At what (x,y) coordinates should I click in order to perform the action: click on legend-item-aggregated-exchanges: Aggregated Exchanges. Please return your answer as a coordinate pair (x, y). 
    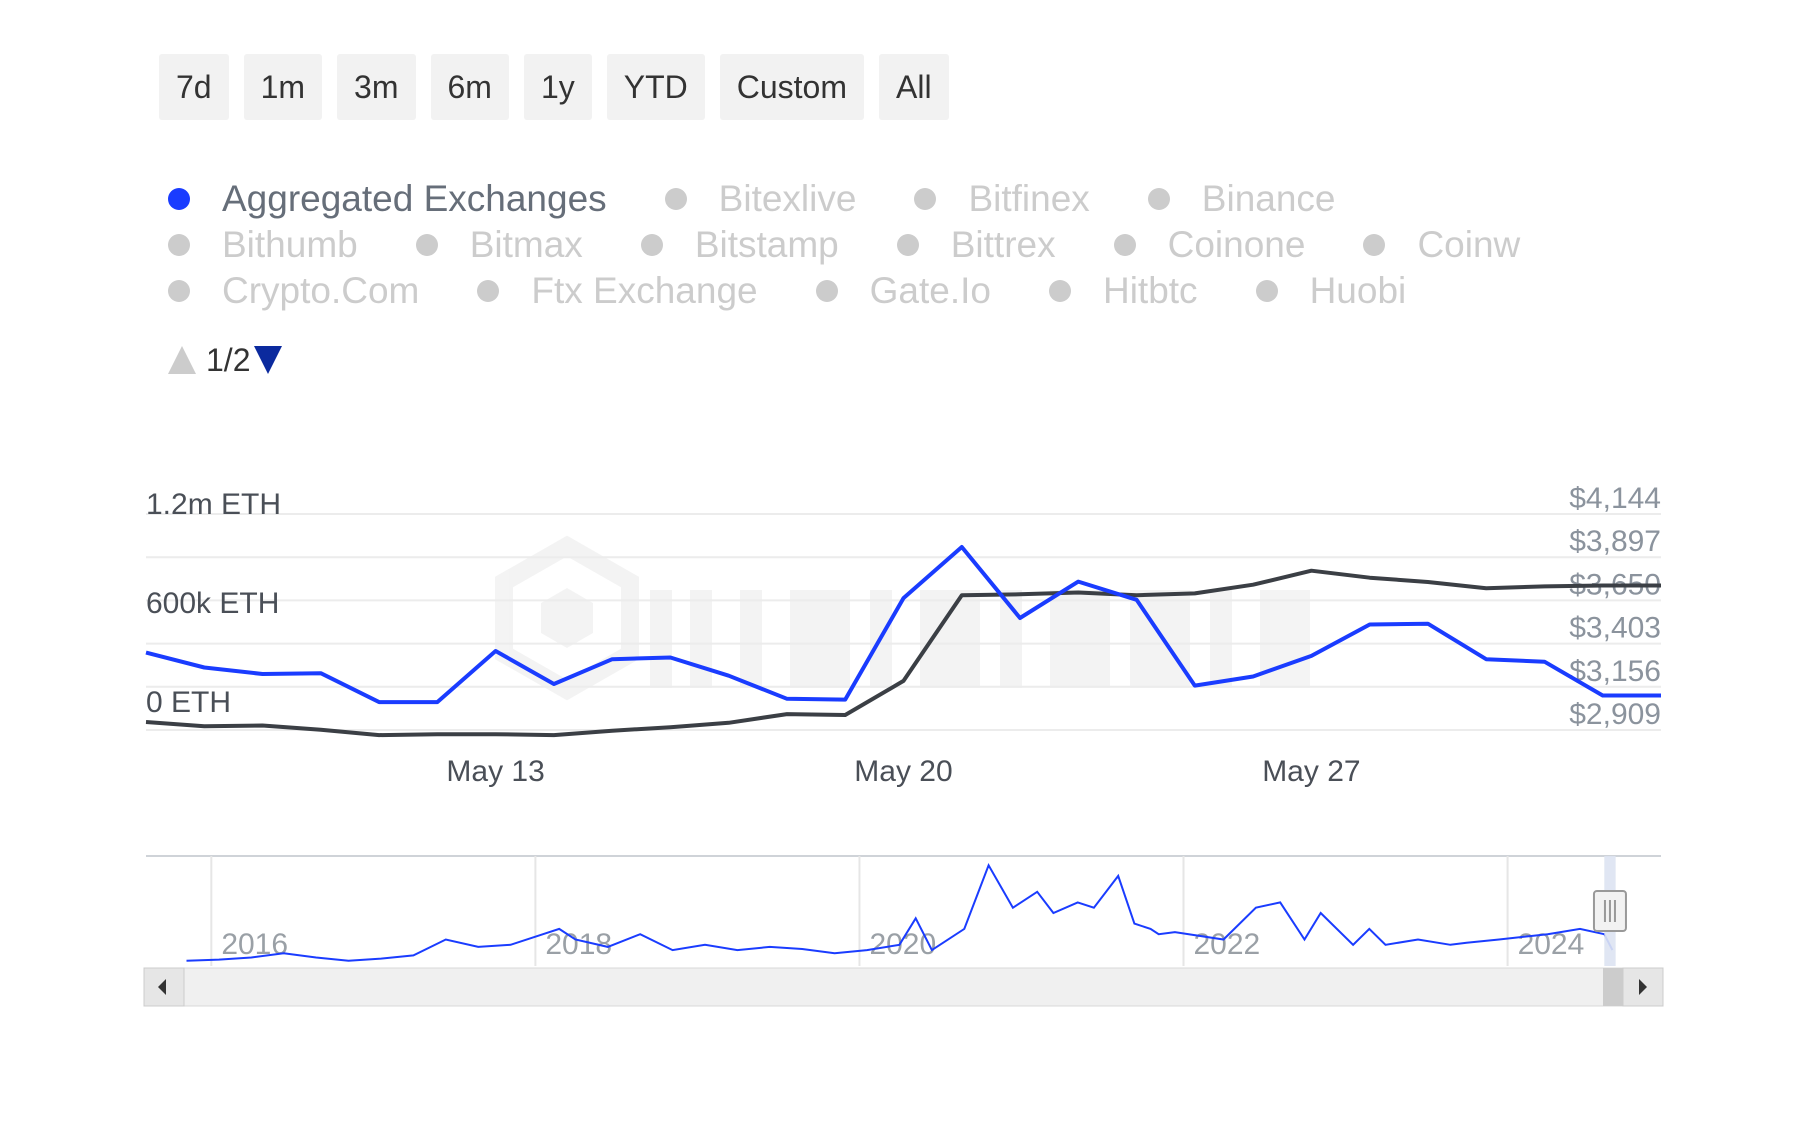
    Looking at the image, I should click on (383, 199).